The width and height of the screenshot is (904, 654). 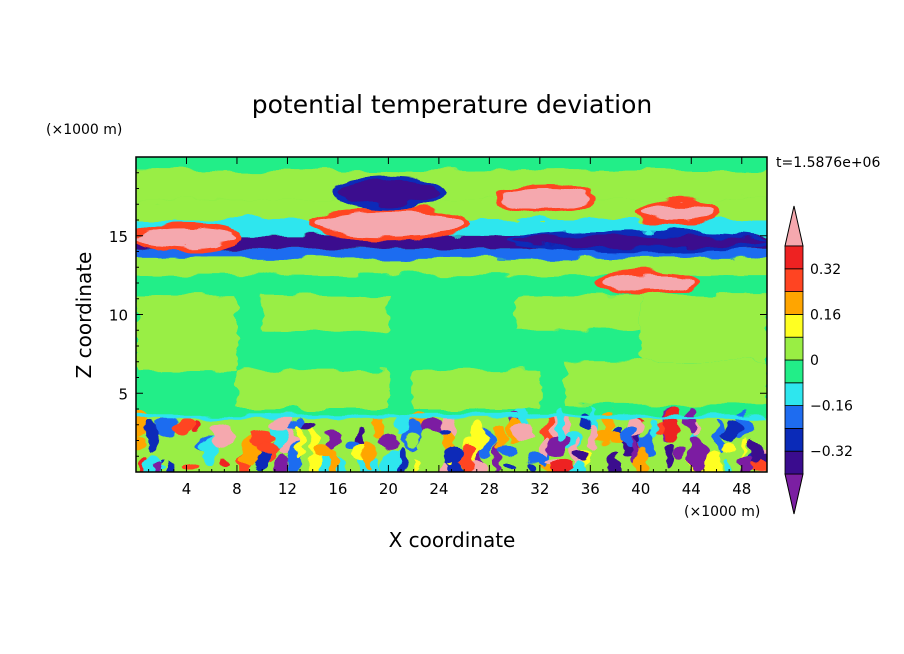 I want to click on x-tick-label: 28, so click(x=489, y=489).